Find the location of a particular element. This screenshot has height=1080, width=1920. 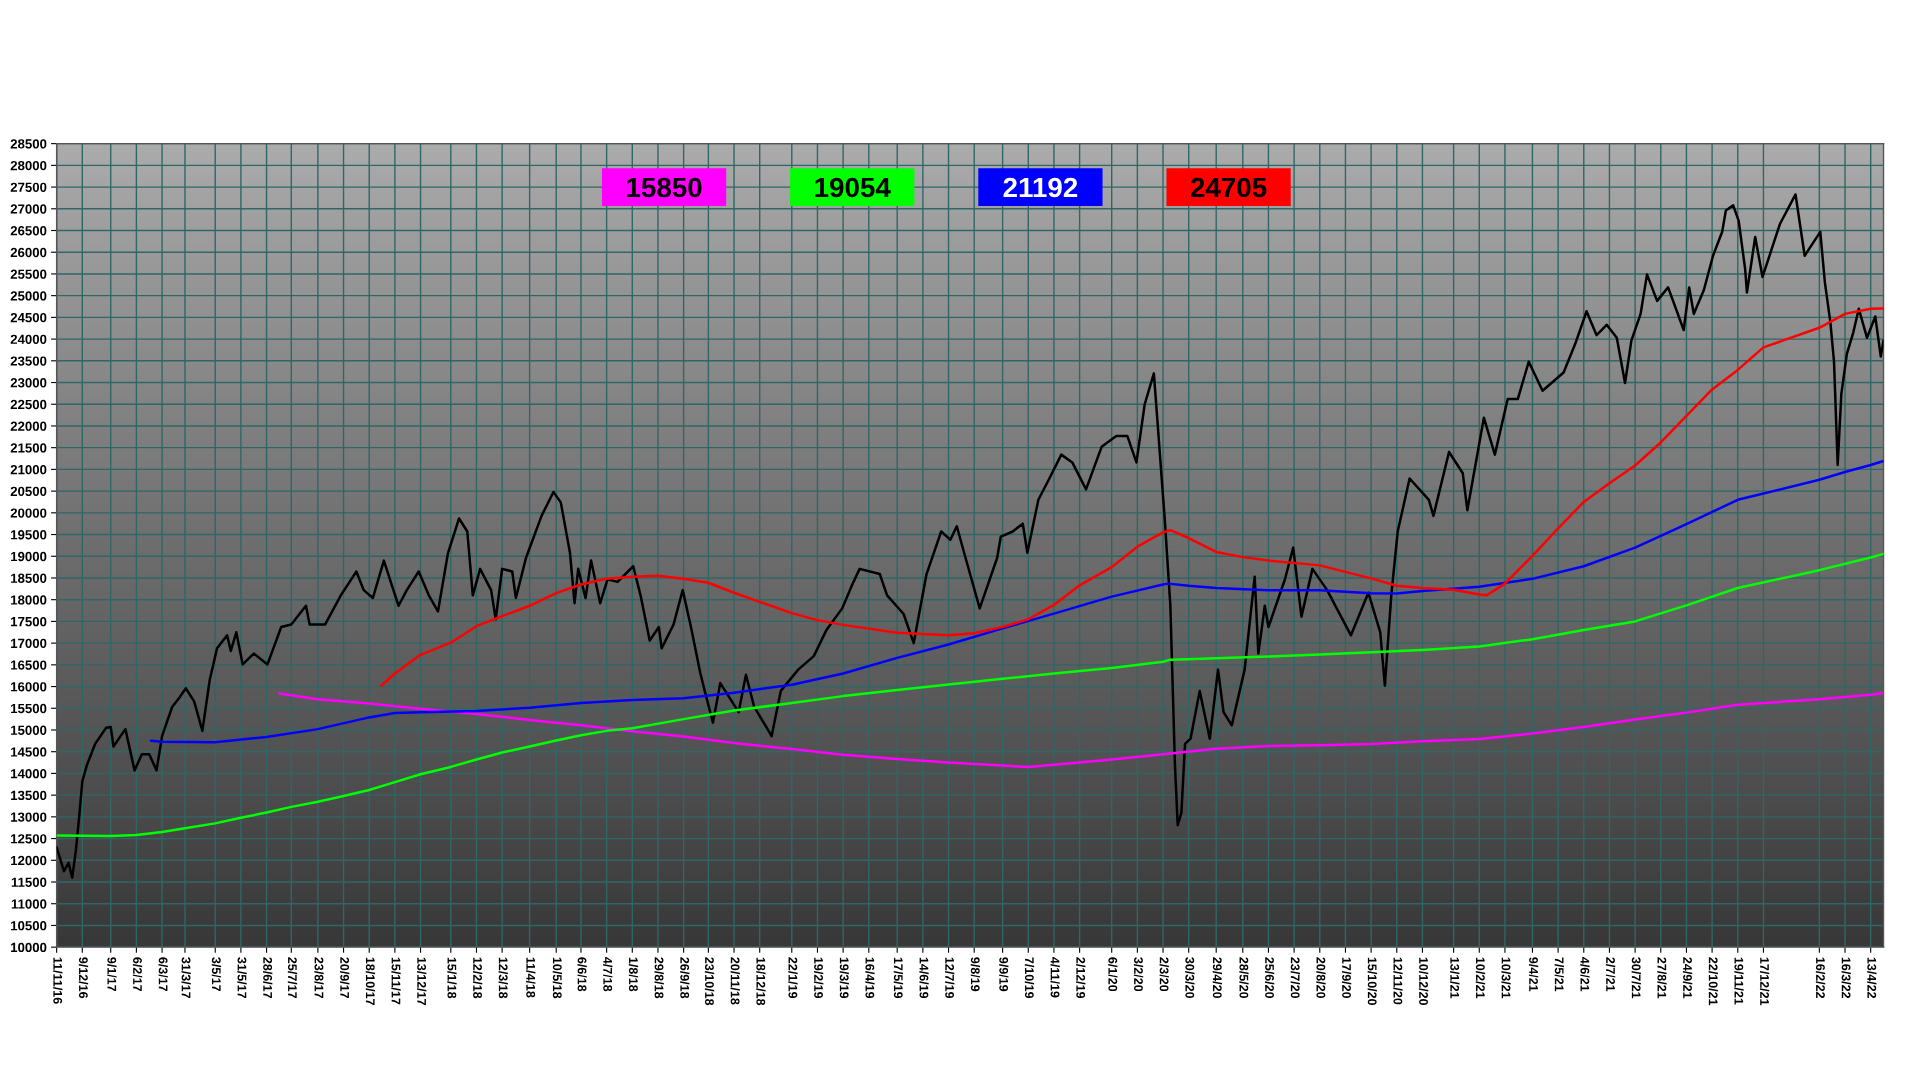

y-tick-label: 27500 is located at coordinates (28, 187).